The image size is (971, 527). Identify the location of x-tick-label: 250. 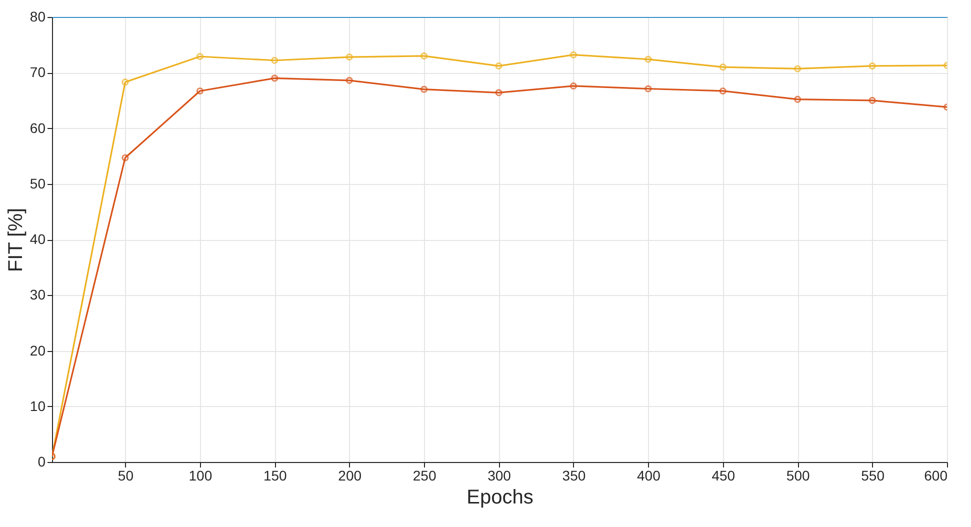
(424, 476).